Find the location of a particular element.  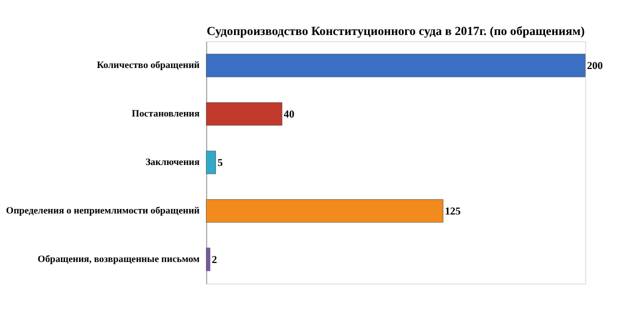

y-tick-label: Заключения is located at coordinates (172, 162).